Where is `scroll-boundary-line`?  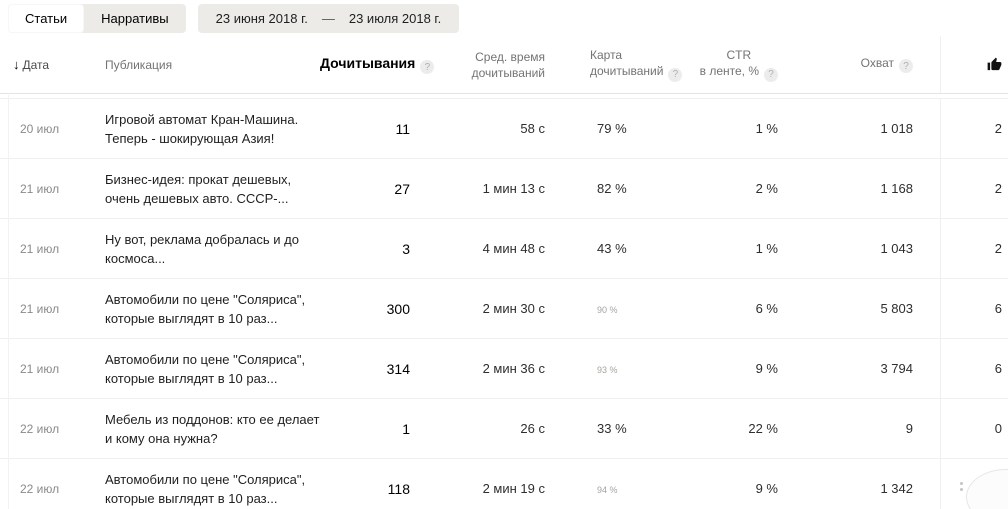 scroll-boundary-line is located at coordinates (8, 302).